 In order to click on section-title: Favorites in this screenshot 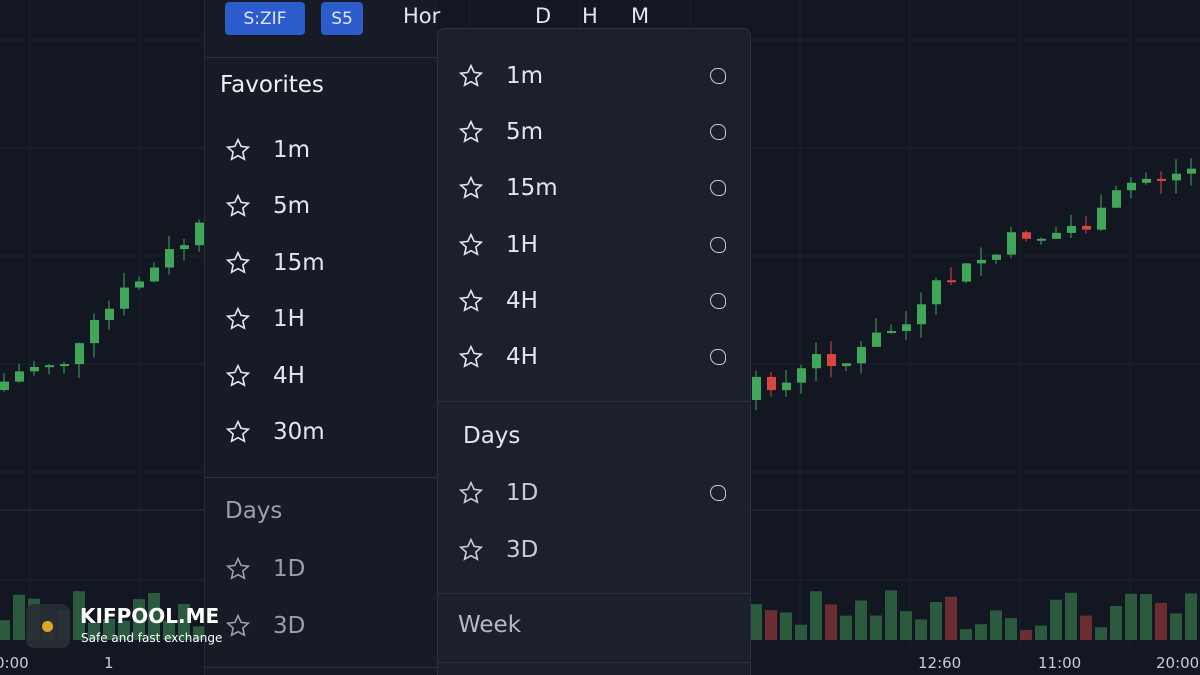, I will do `click(272, 85)`.